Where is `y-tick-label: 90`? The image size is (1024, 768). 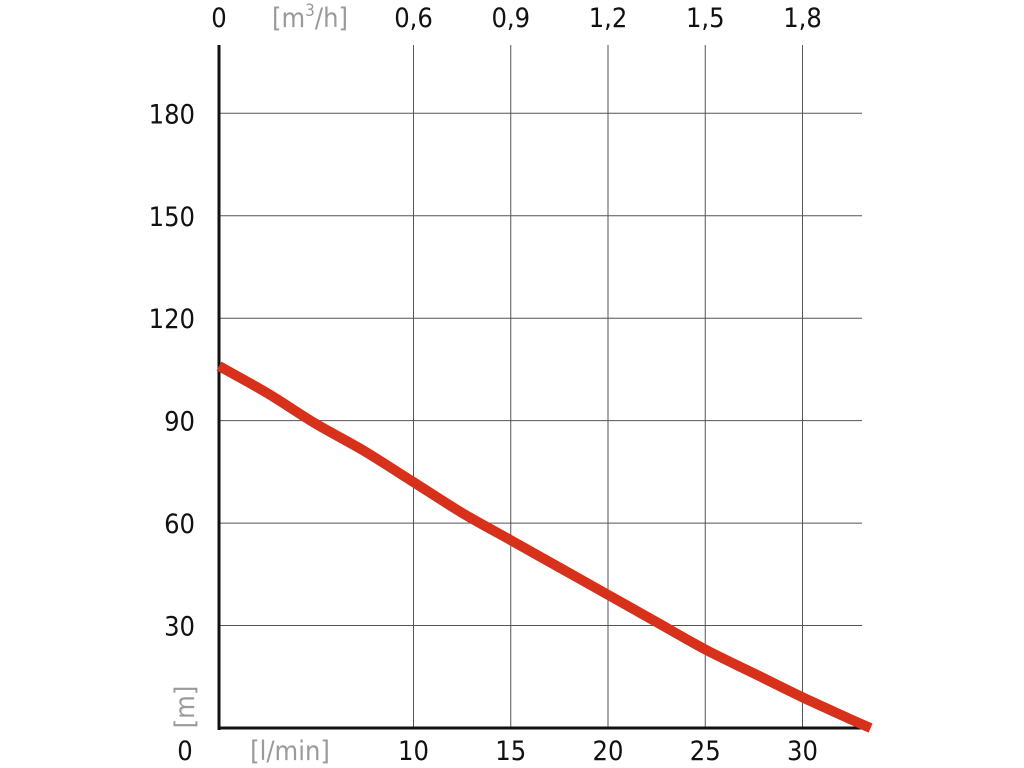 y-tick-label: 90 is located at coordinates (179, 422).